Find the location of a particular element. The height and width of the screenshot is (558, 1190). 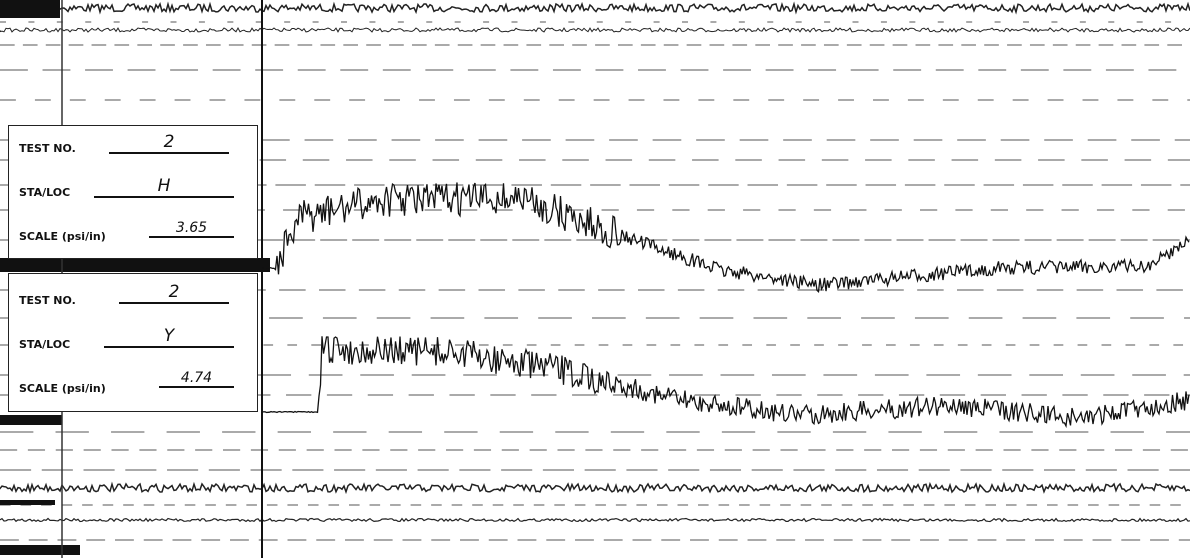

panel-band is located at coordinates (135, 265).